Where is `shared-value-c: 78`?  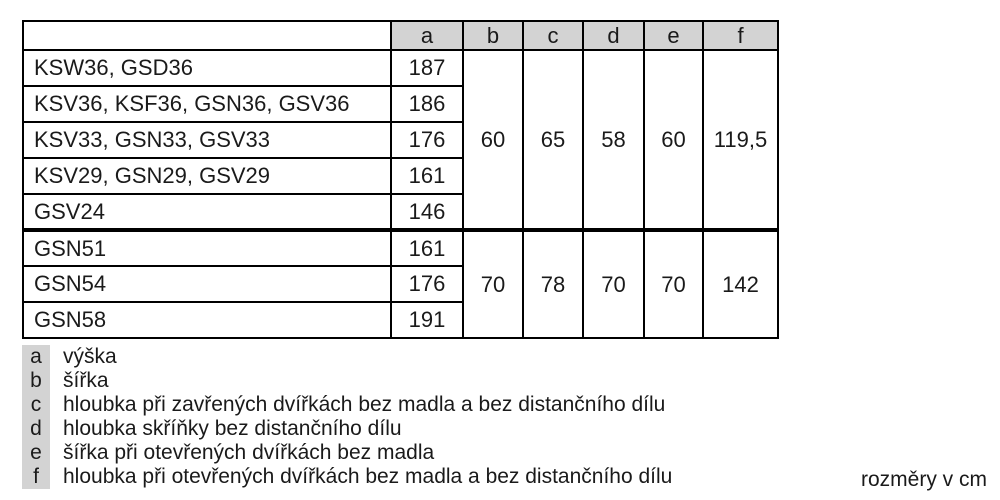 shared-value-c: 78 is located at coordinates (553, 283).